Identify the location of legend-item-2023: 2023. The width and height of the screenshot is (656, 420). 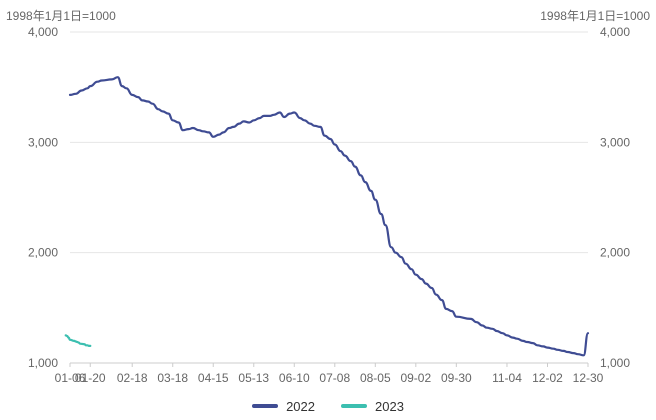
(372, 406).